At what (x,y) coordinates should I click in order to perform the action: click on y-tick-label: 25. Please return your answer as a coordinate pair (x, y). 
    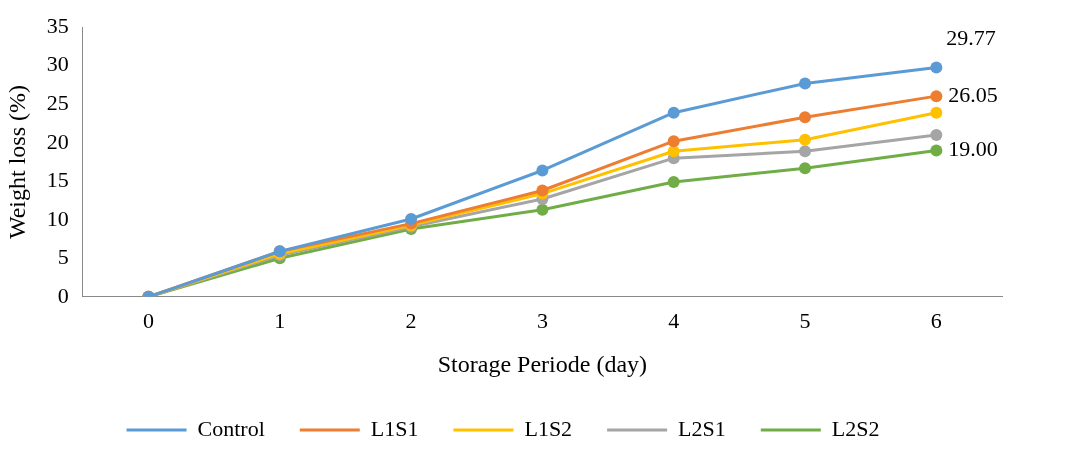
    Looking at the image, I should click on (57, 103).